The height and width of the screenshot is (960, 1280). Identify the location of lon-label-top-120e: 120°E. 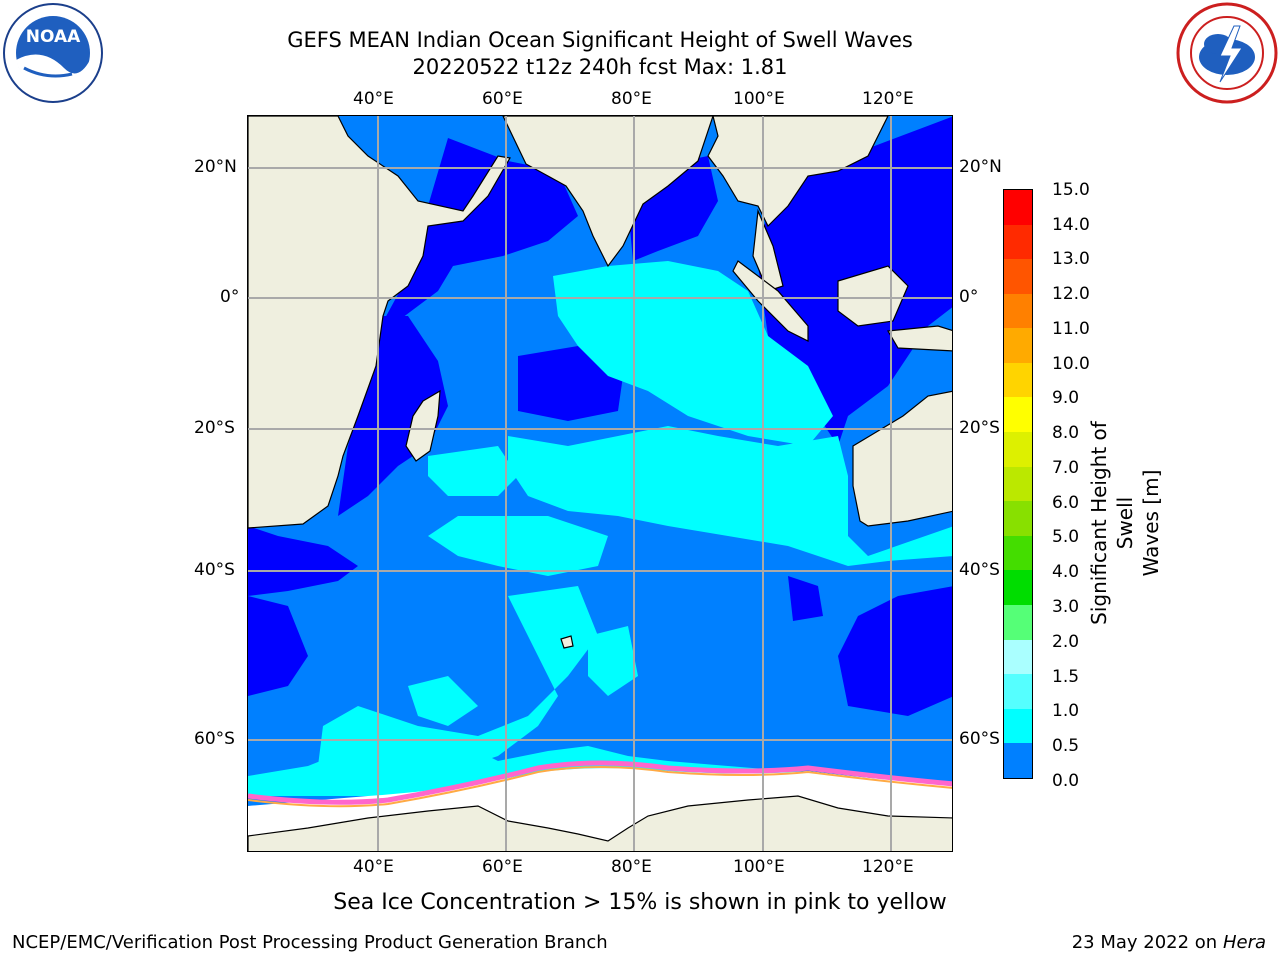
(888, 99).